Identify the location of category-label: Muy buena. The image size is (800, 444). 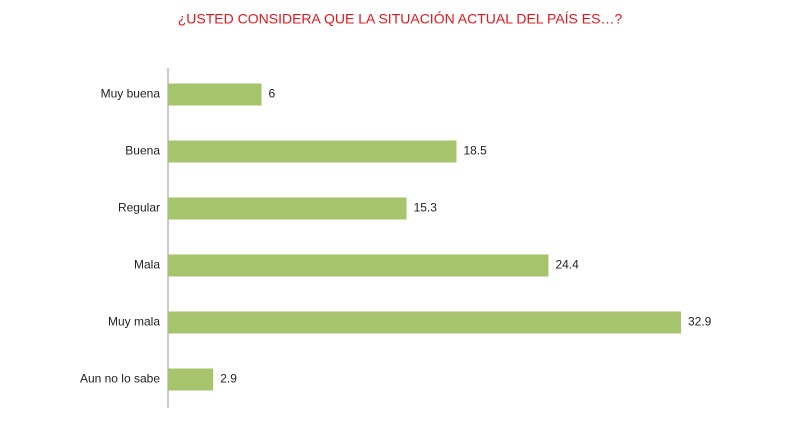
(131, 94).